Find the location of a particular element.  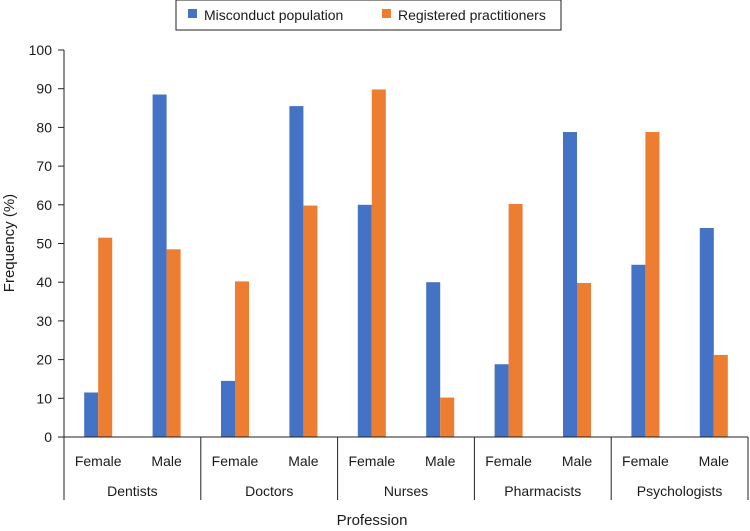

y-tick-label: 0 is located at coordinates (48, 437).